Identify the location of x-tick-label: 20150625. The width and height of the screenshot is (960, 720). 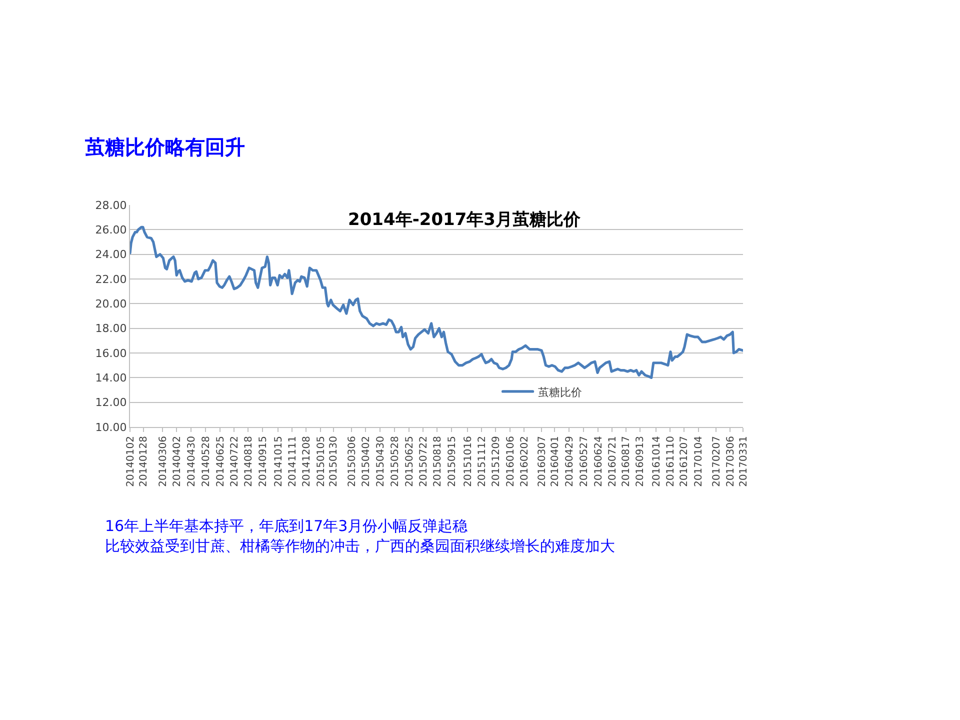
(410, 461).